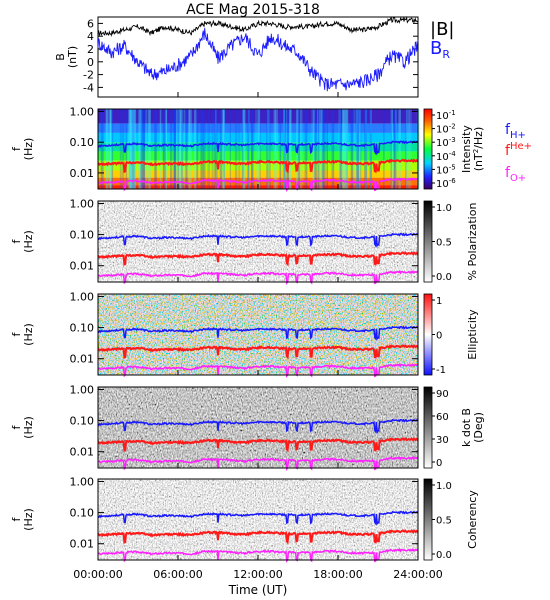  Describe the element at coordinates (253, 10) in the screenshot. I see `chart-title: ACE Mag 2015-318` at that location.